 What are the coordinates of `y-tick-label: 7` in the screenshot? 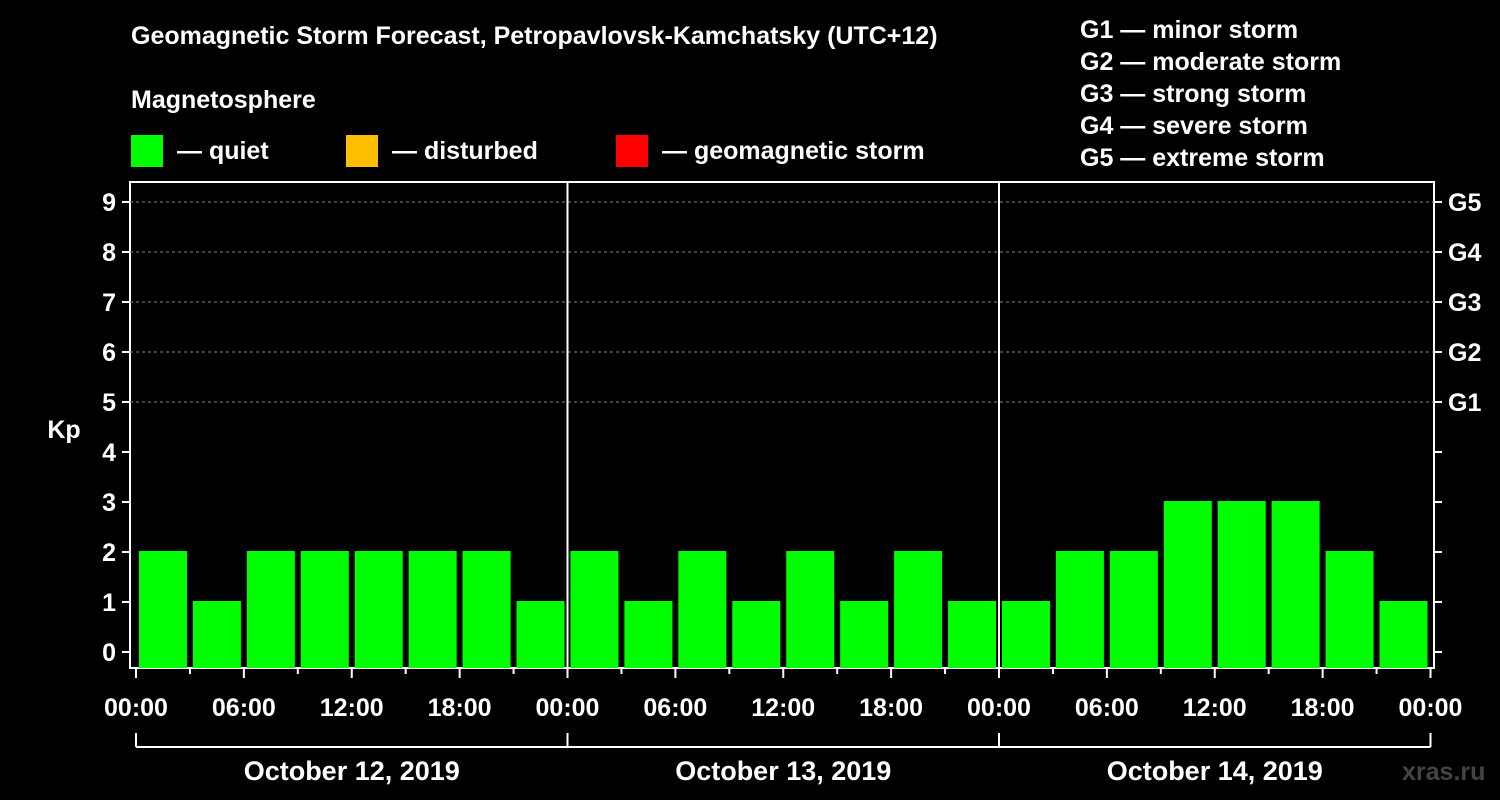 It's located at (109, 303).